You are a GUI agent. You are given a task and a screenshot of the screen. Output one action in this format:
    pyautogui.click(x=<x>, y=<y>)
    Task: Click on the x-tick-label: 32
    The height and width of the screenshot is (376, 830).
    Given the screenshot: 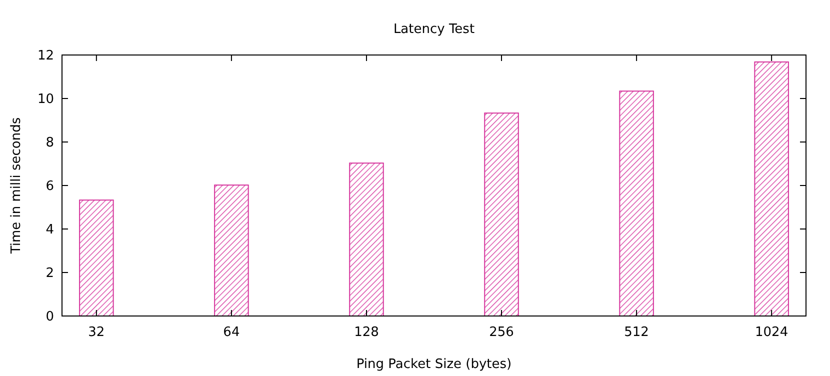 What is the action you would take?
    pyautogui.click(x=96, y=332)
    